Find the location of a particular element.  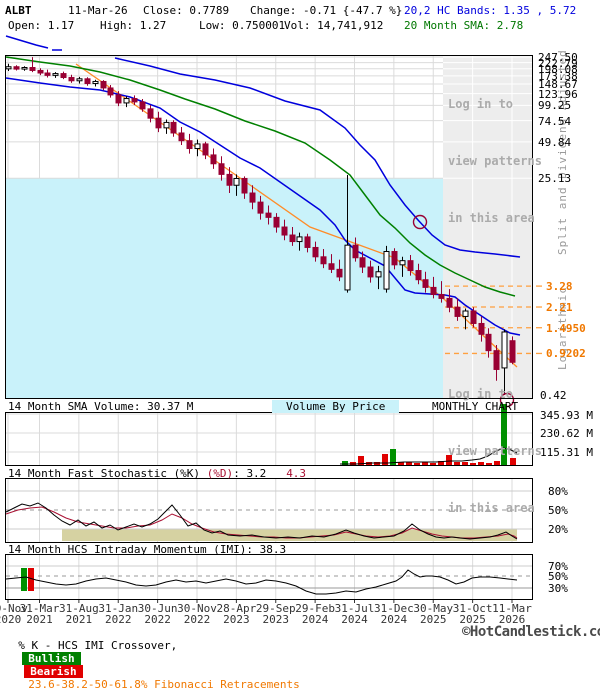

login-prompt-top: Log in to view patterns in this area is located at coordinates (495, 152).